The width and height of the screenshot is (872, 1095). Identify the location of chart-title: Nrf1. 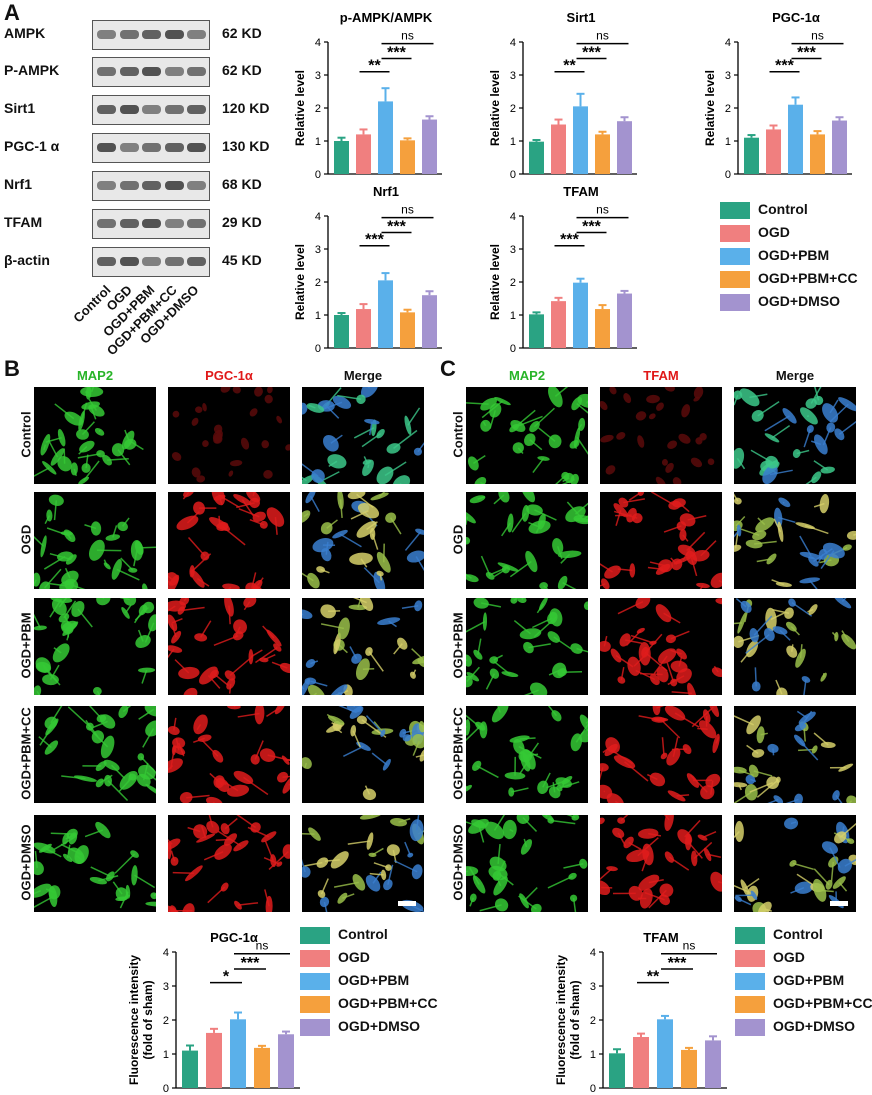
(386, 191).